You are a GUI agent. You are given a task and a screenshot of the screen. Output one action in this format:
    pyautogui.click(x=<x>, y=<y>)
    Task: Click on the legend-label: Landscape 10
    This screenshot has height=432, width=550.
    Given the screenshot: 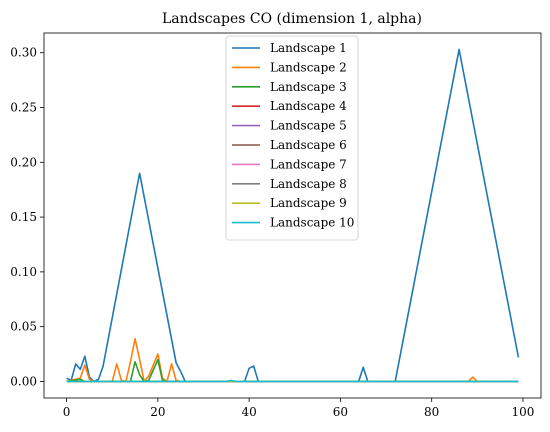 What is the action you would take?
    pyautogui.click(x=312, y=223)
    